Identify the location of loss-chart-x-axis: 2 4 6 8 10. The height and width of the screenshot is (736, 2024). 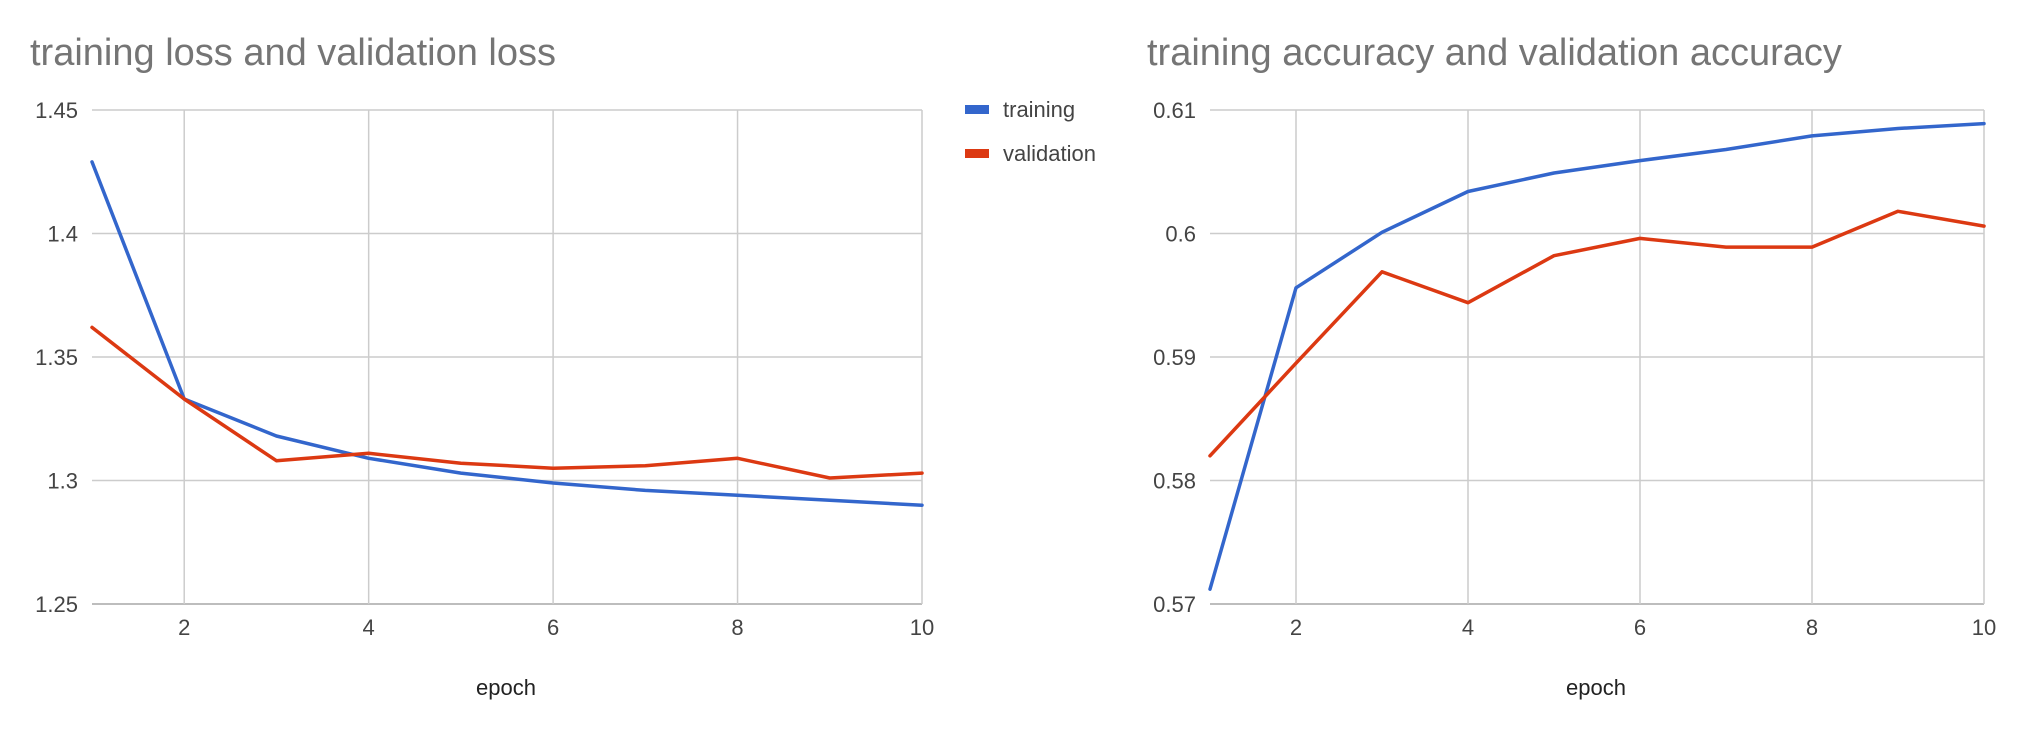
(556, 627).